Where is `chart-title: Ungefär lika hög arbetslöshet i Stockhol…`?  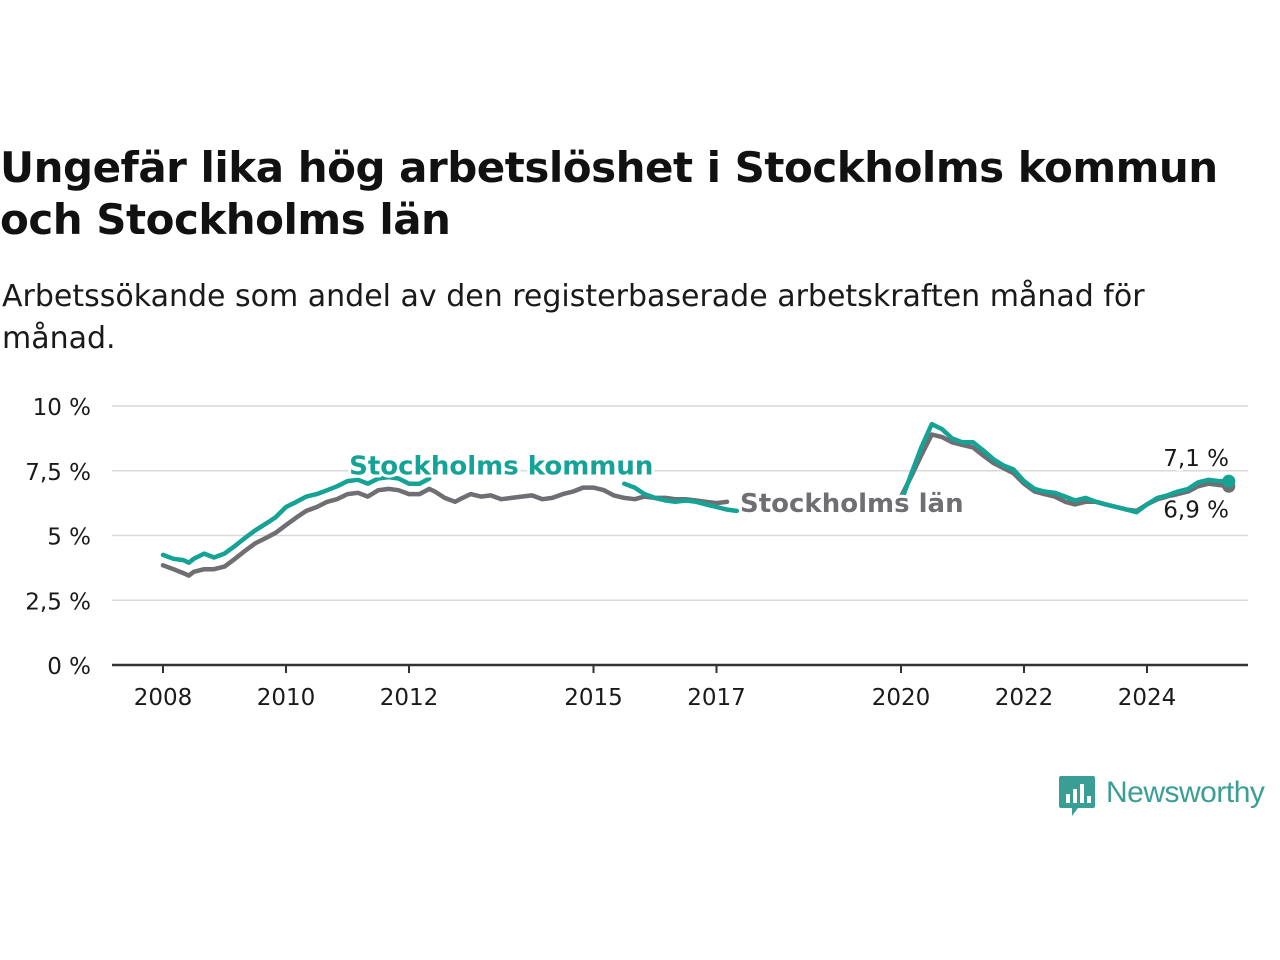
chart-title: Ungefär lika hög arbetslöshet i Stockhol… is located at coordinates (609, 193).